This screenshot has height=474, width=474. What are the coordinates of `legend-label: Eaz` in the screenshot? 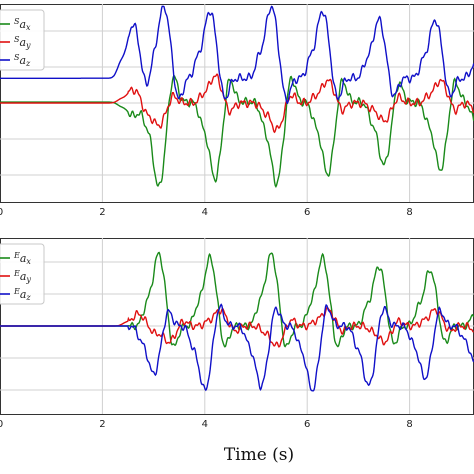 It's located at (22, 294).